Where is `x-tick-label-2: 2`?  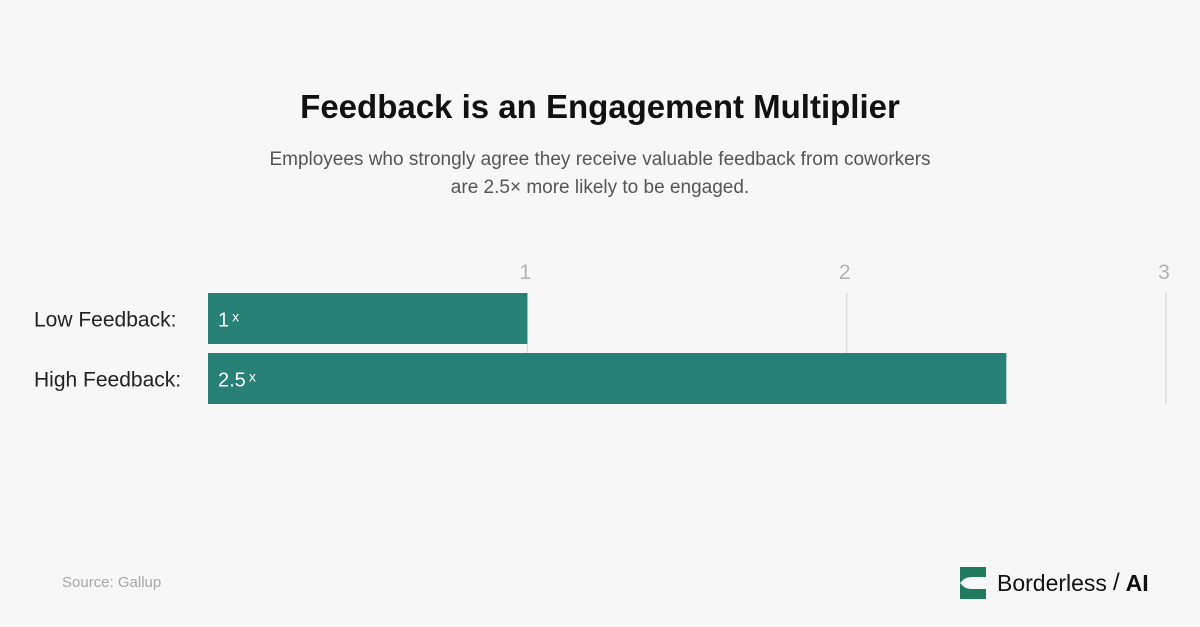 x-tick-label-2: 2 is located at coordinates (845, 272).